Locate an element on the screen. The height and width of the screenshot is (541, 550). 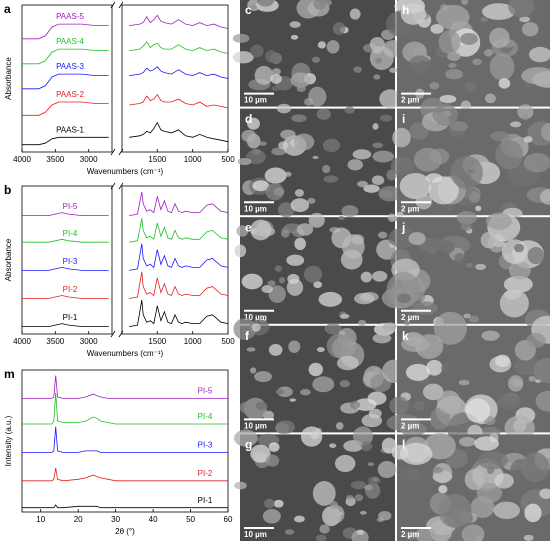
image-label: l is located at coordinates (403, 445).